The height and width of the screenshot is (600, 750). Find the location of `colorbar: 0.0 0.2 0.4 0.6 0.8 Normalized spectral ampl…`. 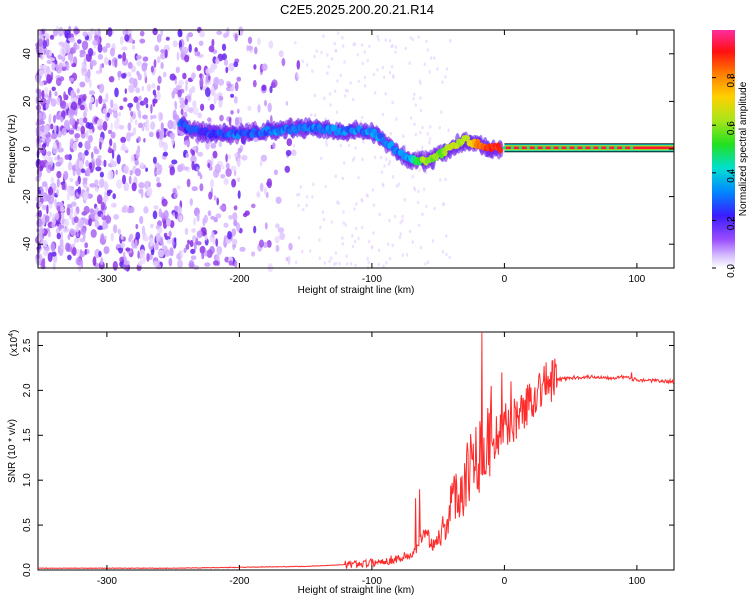

colorbar: 0.0 0.2 0.4 0.6 0.8 Normalized spectral ampl… is located at coordinates (730, 154).